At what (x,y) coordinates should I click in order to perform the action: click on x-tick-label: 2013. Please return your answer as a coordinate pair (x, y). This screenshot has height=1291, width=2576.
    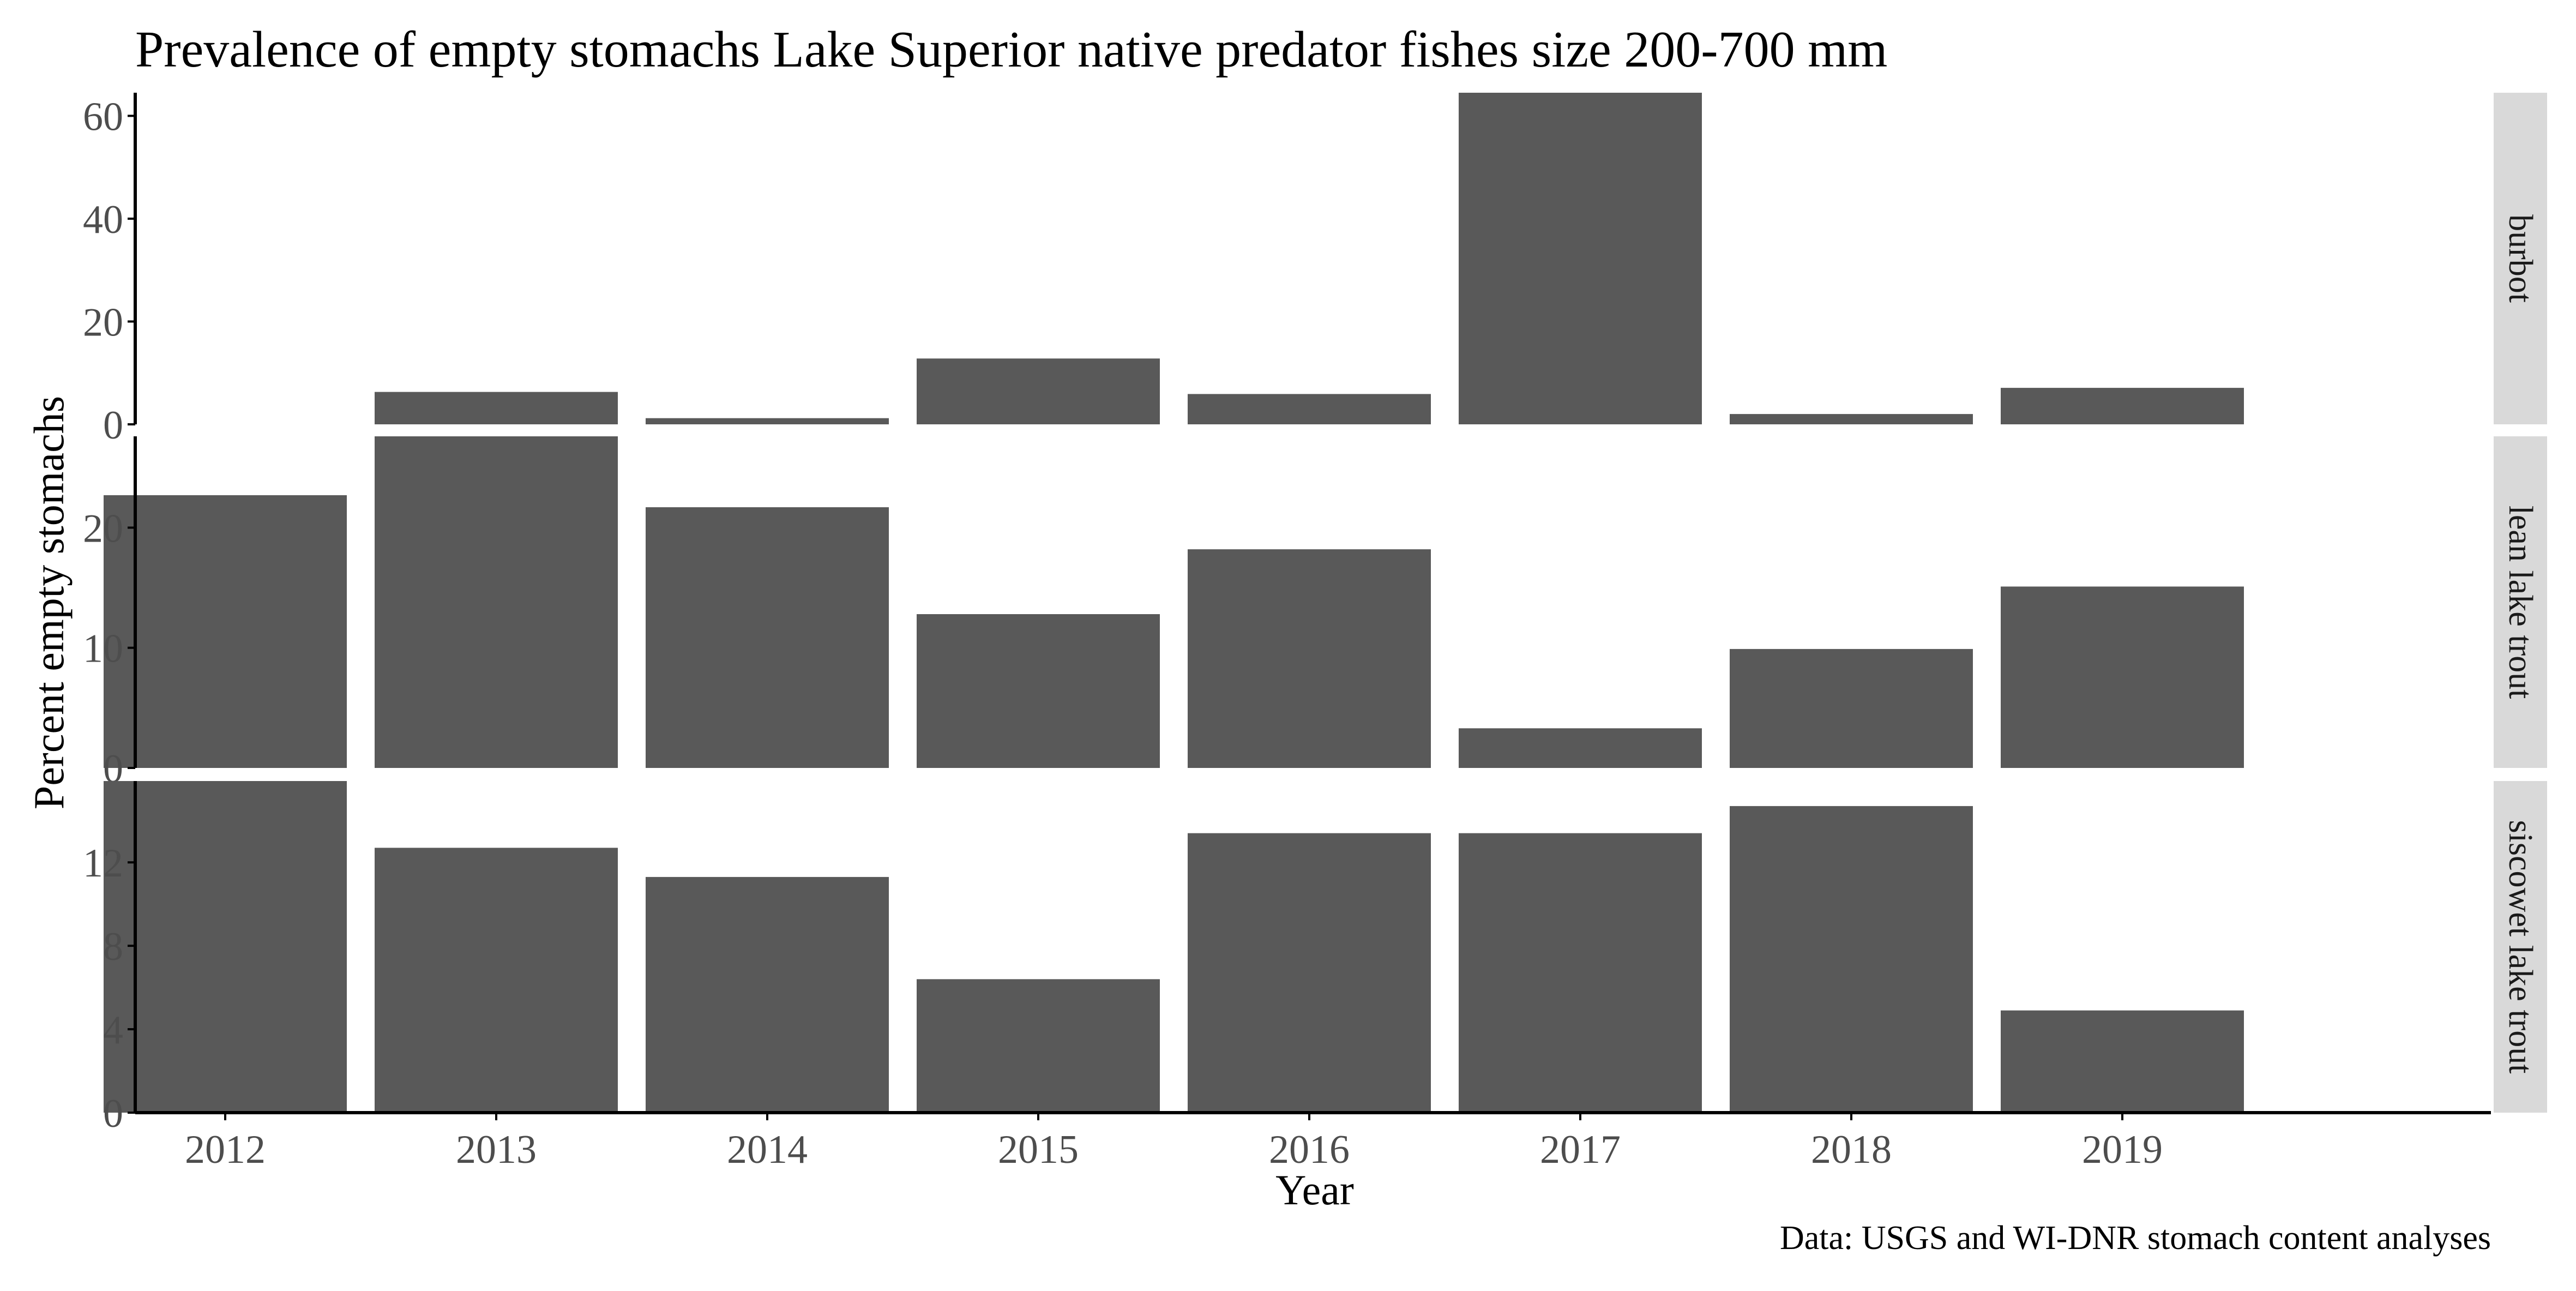
    Looking at the image, I should click on (496, 1149).